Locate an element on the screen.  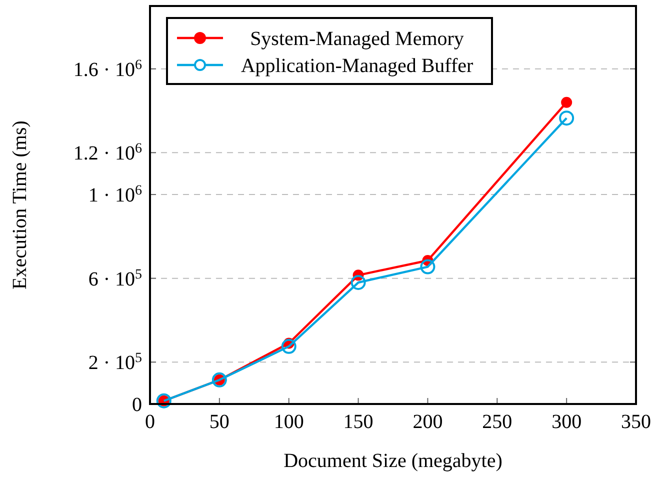
y-tick-label: 1.6 · 10$^{6}$ is located at coordinates (107, 69).